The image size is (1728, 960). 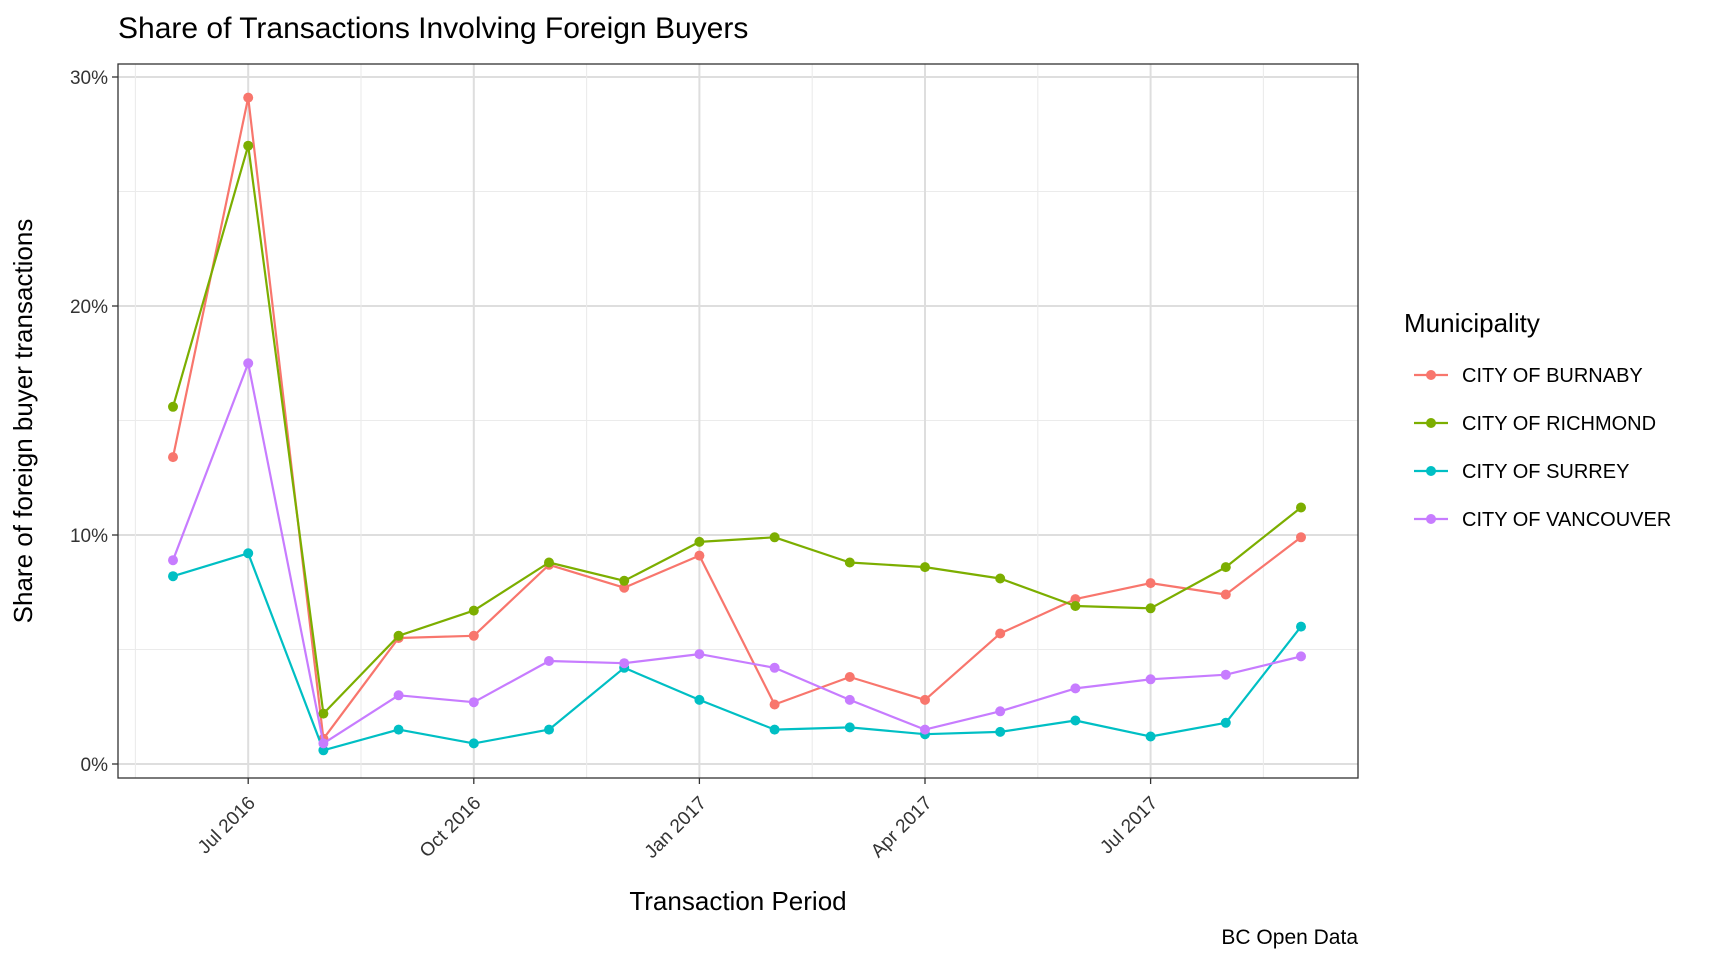 What do you see at coordinates (1566, 520) in the screenshot?
I see `legend-label: CITY OF VANCOUVER` at bounding box center [1566, 520].